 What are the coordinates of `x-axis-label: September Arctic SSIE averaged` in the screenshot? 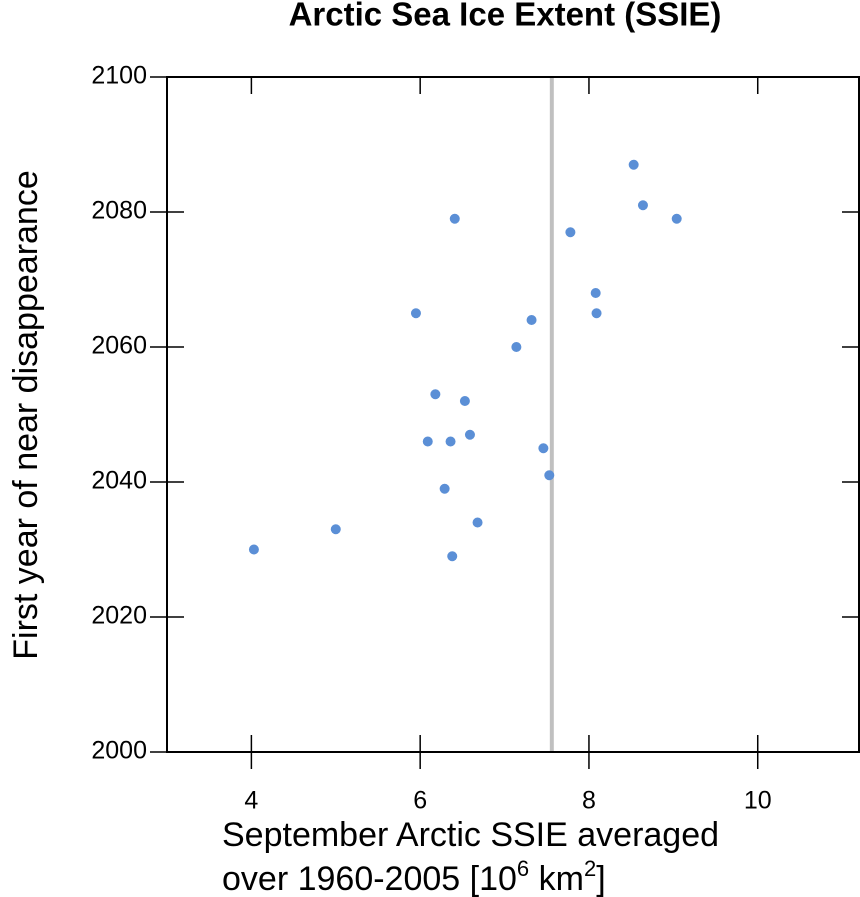 It's located at (470, 835).